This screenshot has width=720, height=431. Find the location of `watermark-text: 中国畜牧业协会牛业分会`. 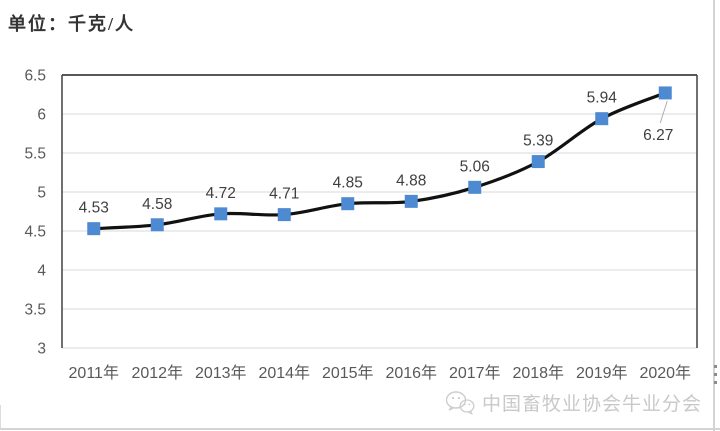

watermark-text: 中国畜牧业协会牛业分会 is located at coordinates (591, 404).